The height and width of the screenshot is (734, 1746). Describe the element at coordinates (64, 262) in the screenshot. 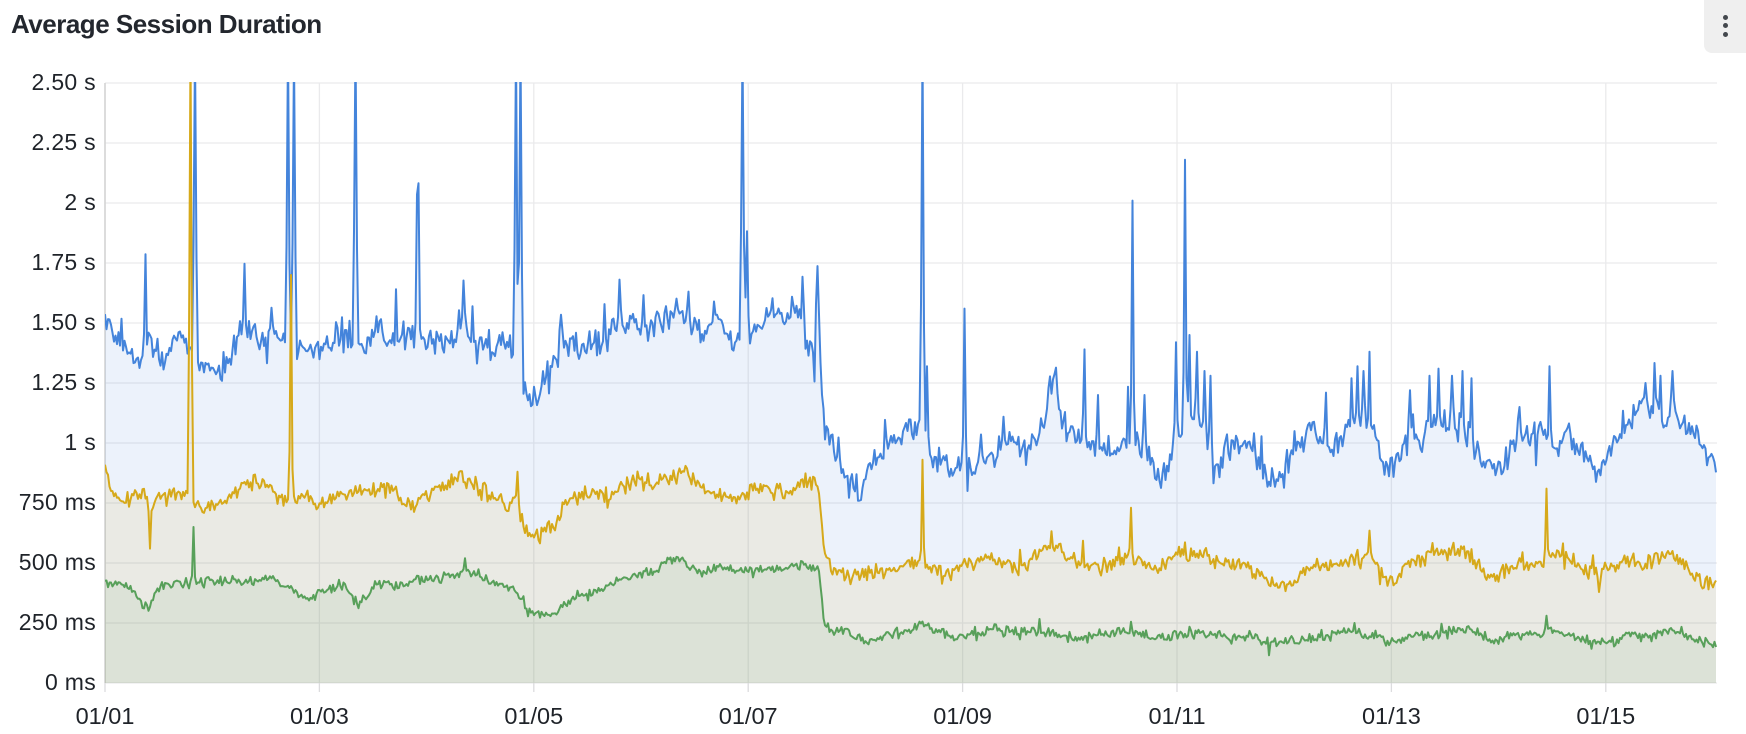

I see `svg-text: 1.75 s` at that location.